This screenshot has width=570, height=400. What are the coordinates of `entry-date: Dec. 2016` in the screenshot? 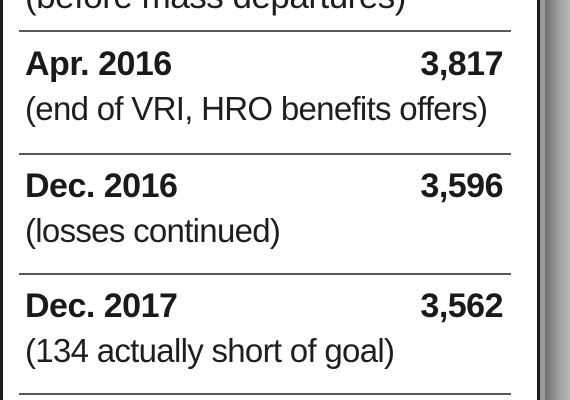 It's located at (101, 186).